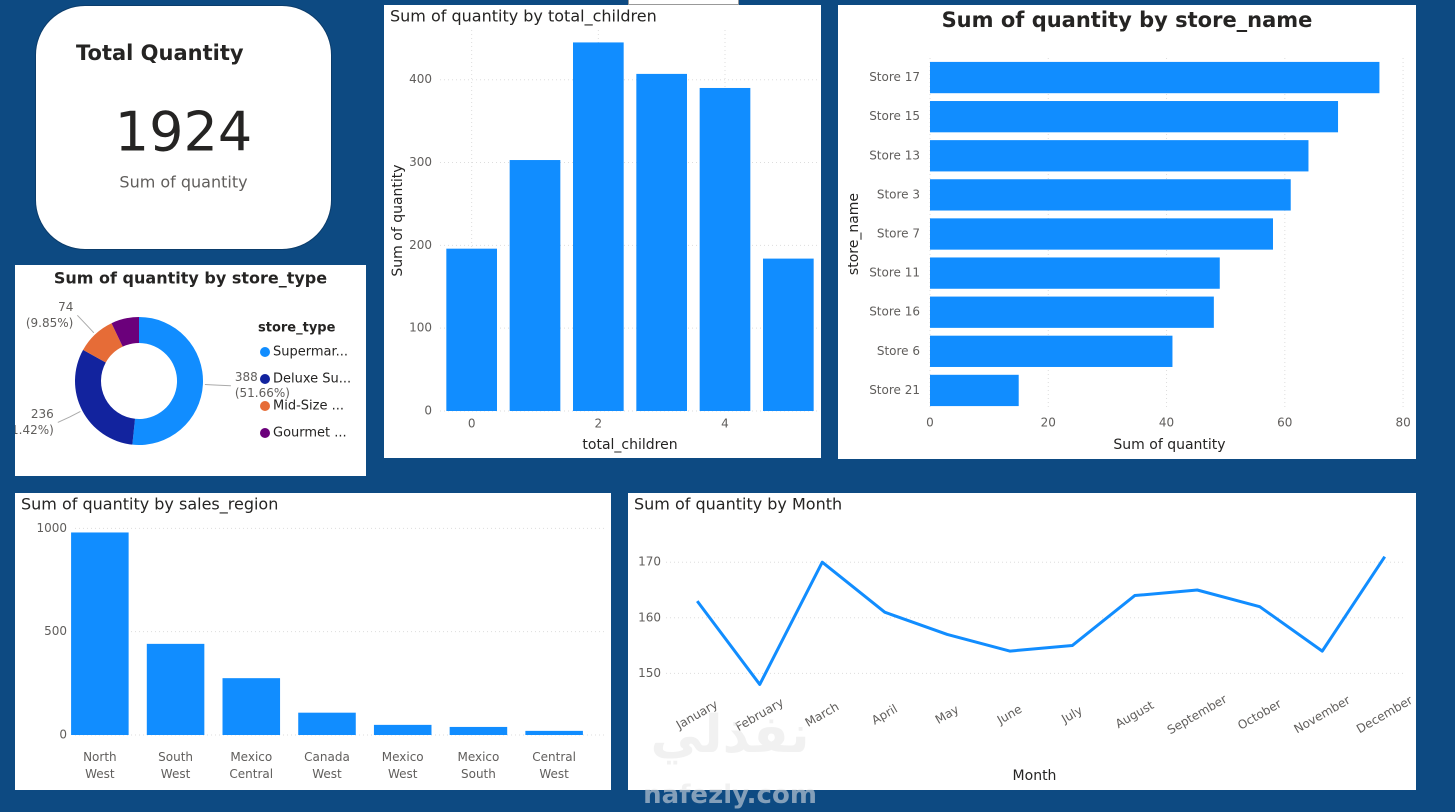 The image size is (1455, 812). What do you see at coordinates (297, 328) in the screenshot?
I see `legend-title: store_type` at bounding box center [297, 328].